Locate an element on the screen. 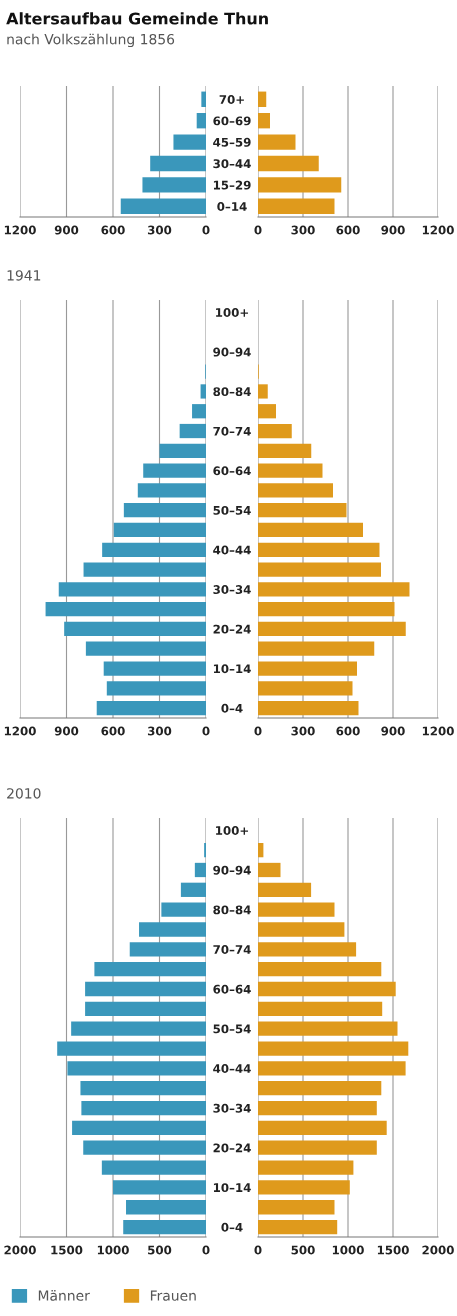  x-tick-label: 500 is located at coordinates (160, 1250).